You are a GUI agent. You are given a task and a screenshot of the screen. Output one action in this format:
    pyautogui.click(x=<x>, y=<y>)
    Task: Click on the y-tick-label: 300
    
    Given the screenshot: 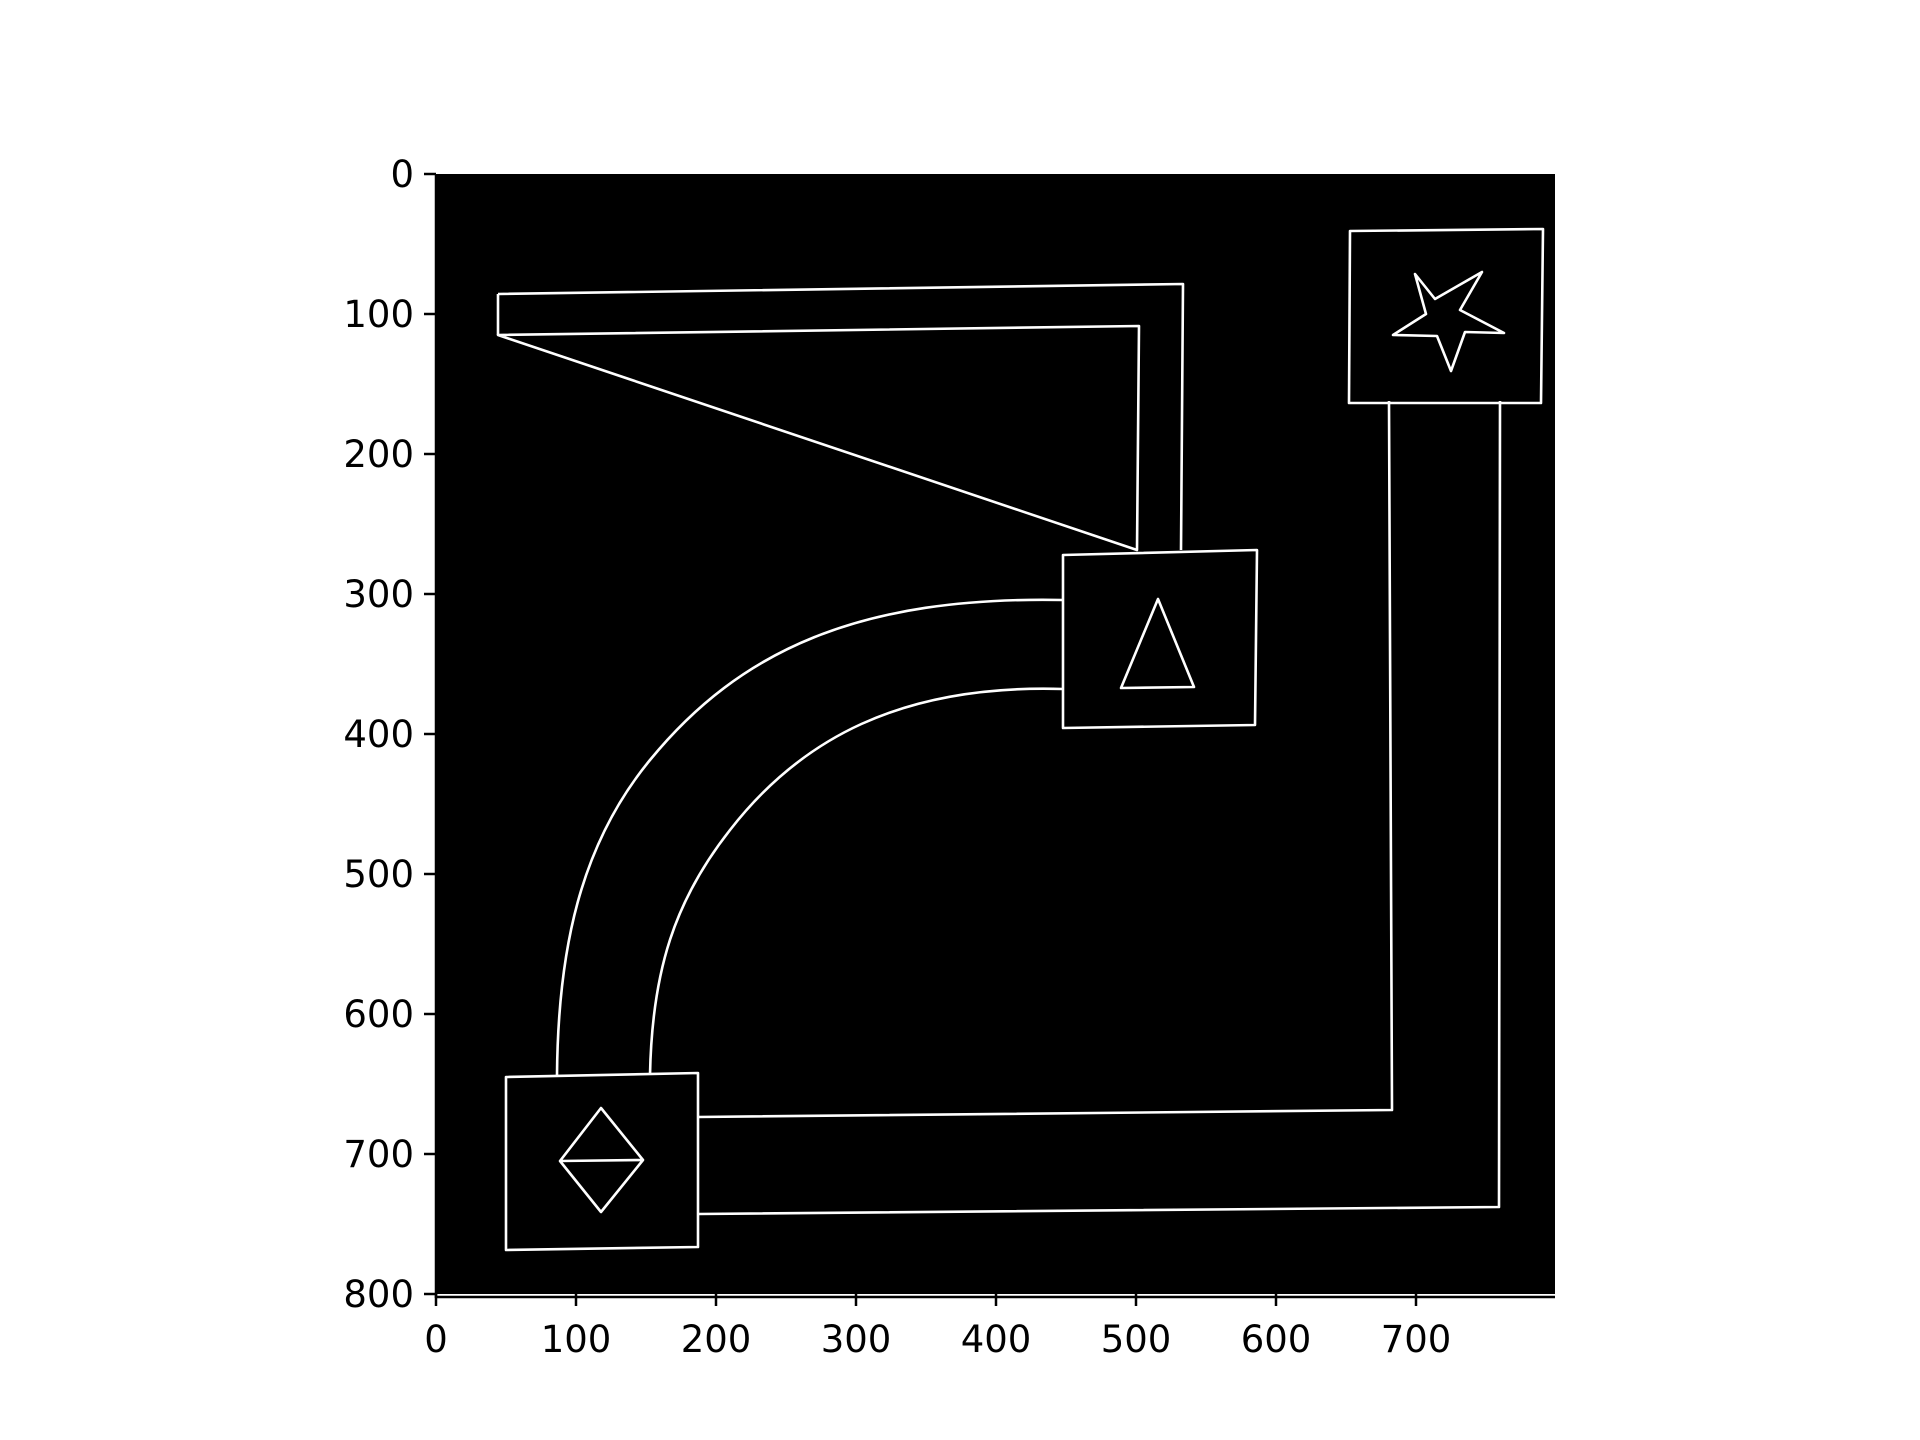 What is the action you would take?
    pyautogui.click(x=378, y=594)
    